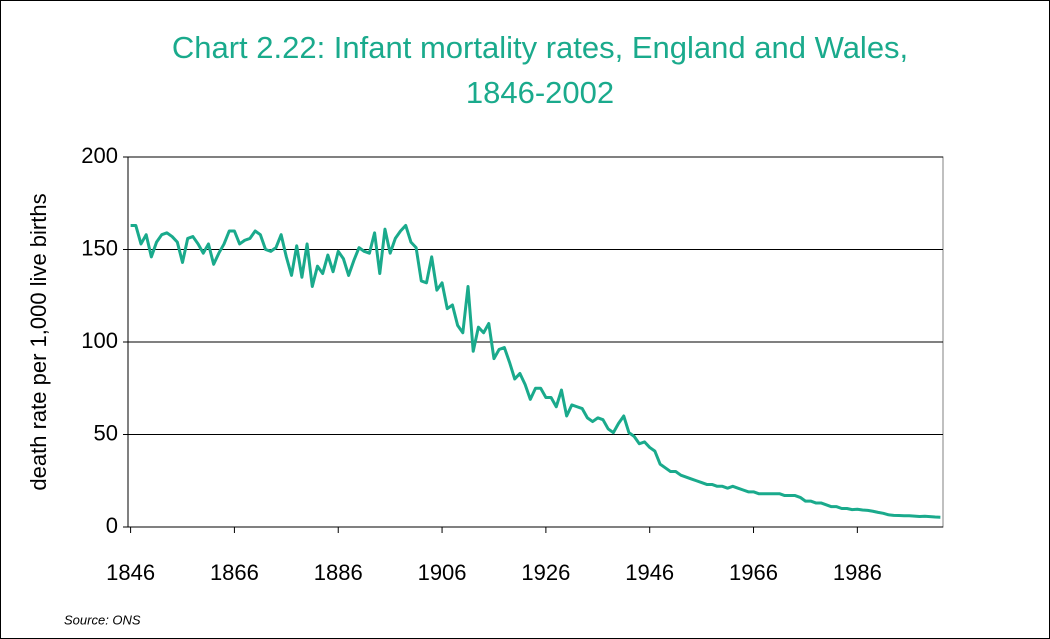 The width and height of the screenshot is (1050, 639). I want to click on x-tick-label: 1966, so click(753, 572).